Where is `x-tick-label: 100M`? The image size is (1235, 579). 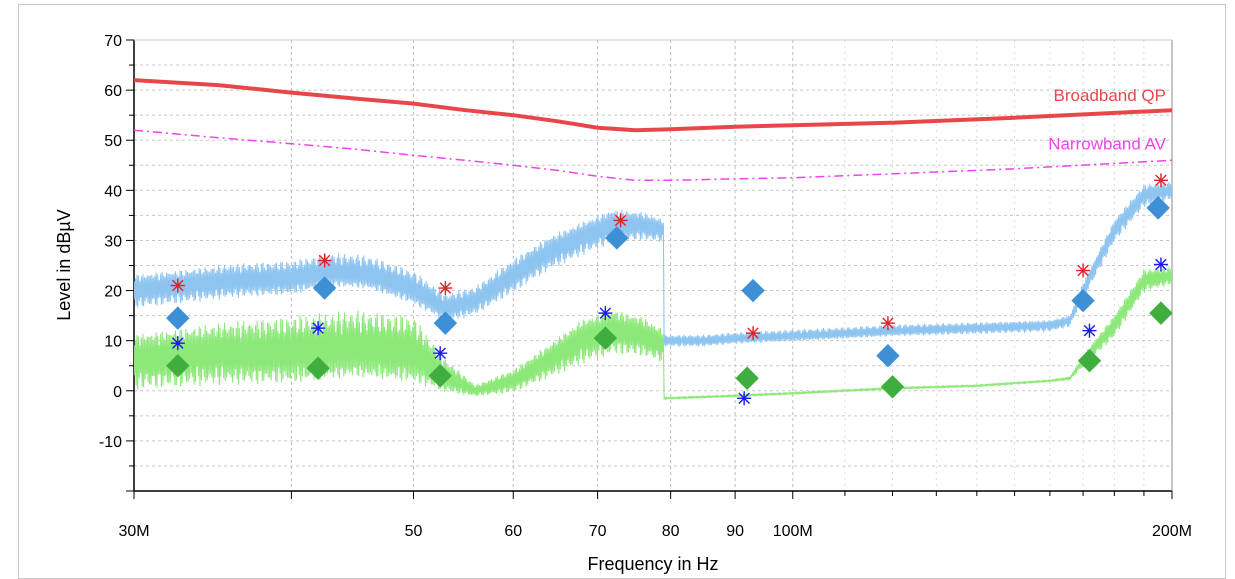
x-tick-label: 100M is located at coordinates (793, 531).